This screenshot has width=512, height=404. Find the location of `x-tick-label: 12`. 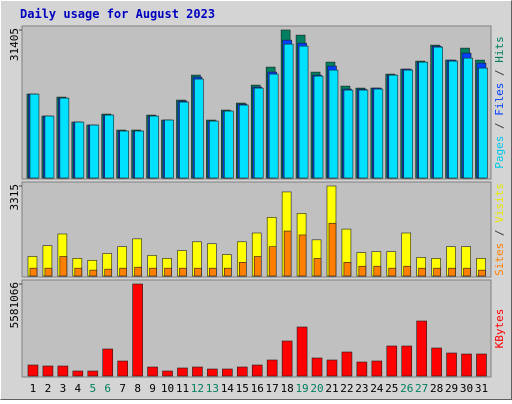

x-tick-label: 12 is located at coordinates (197, 388).